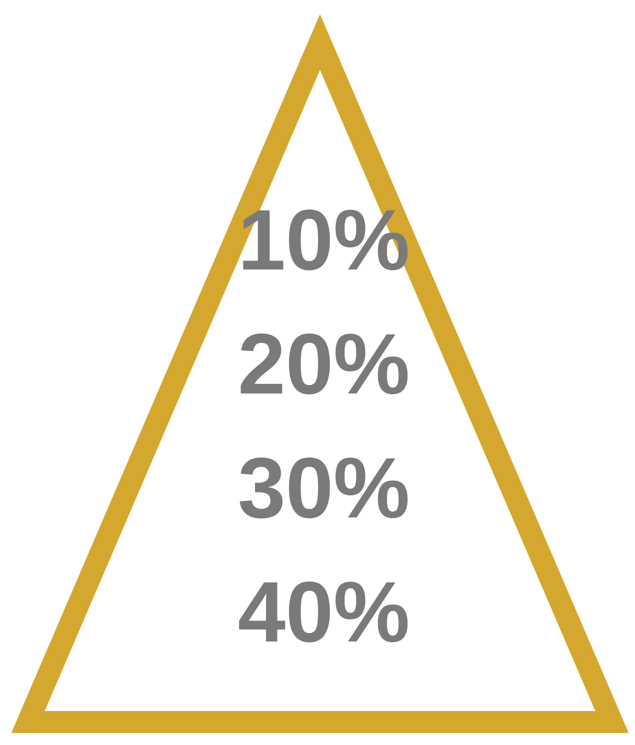 This screenshot has height=745, width=635. I want to click on data-label: 20%, so click(324, 364).